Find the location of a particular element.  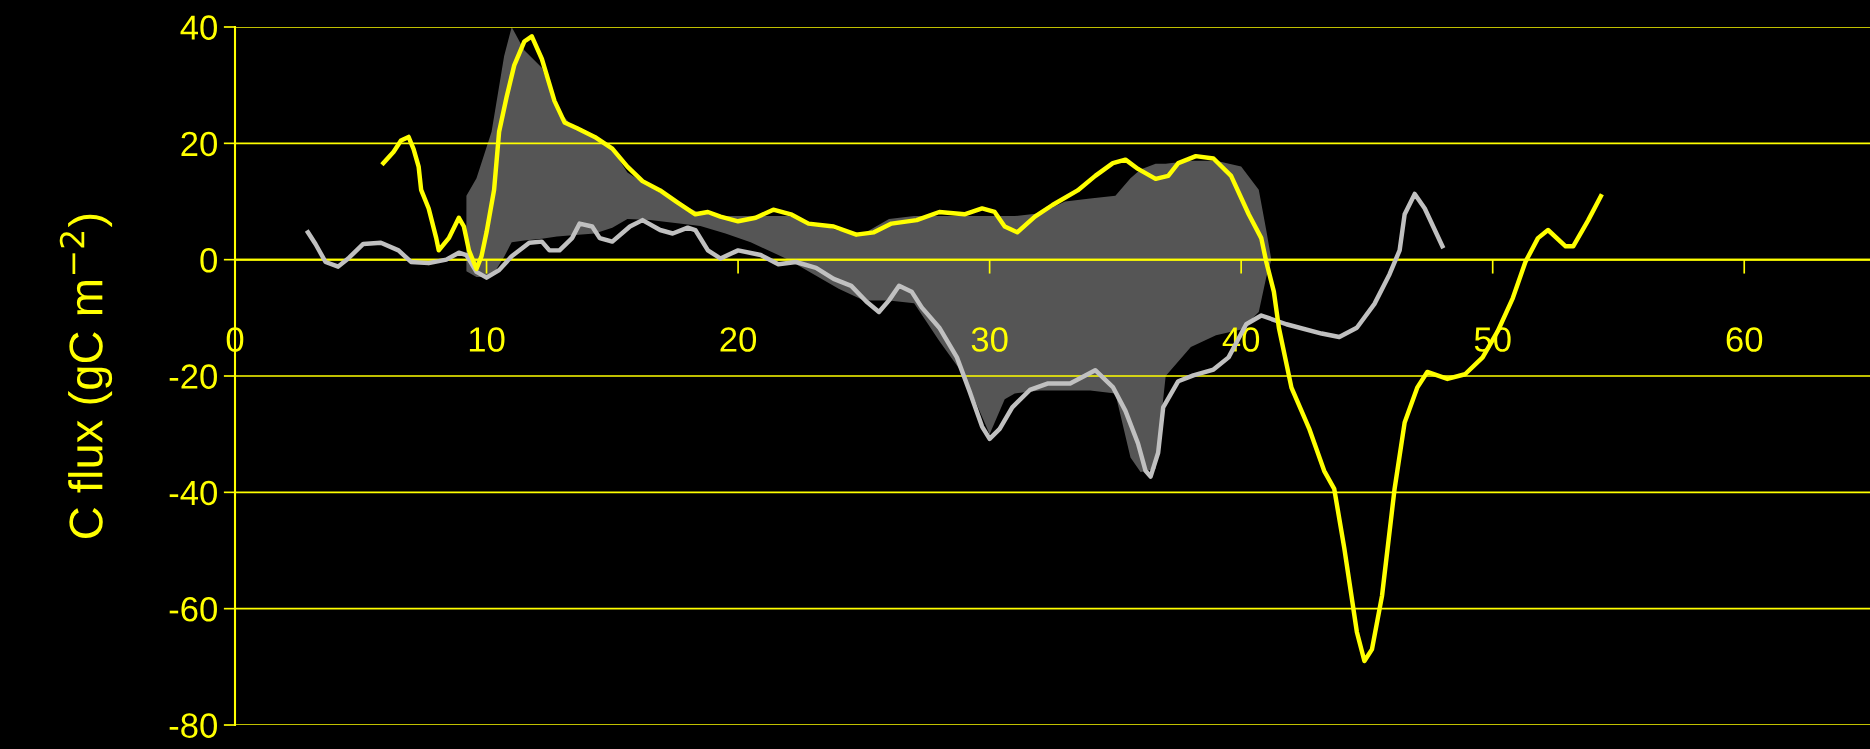

y-tick-label: 20 is located at coordinates (199, 144).